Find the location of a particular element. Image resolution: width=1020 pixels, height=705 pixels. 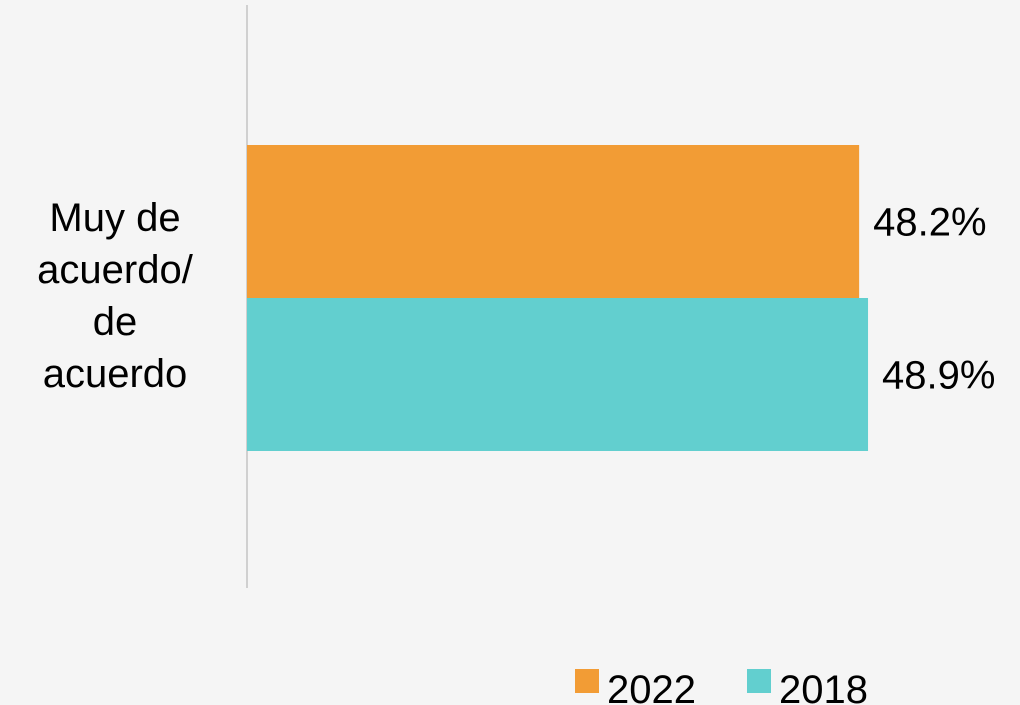

category-label-line: acuerdo/ is located at coordinates (115, 270).